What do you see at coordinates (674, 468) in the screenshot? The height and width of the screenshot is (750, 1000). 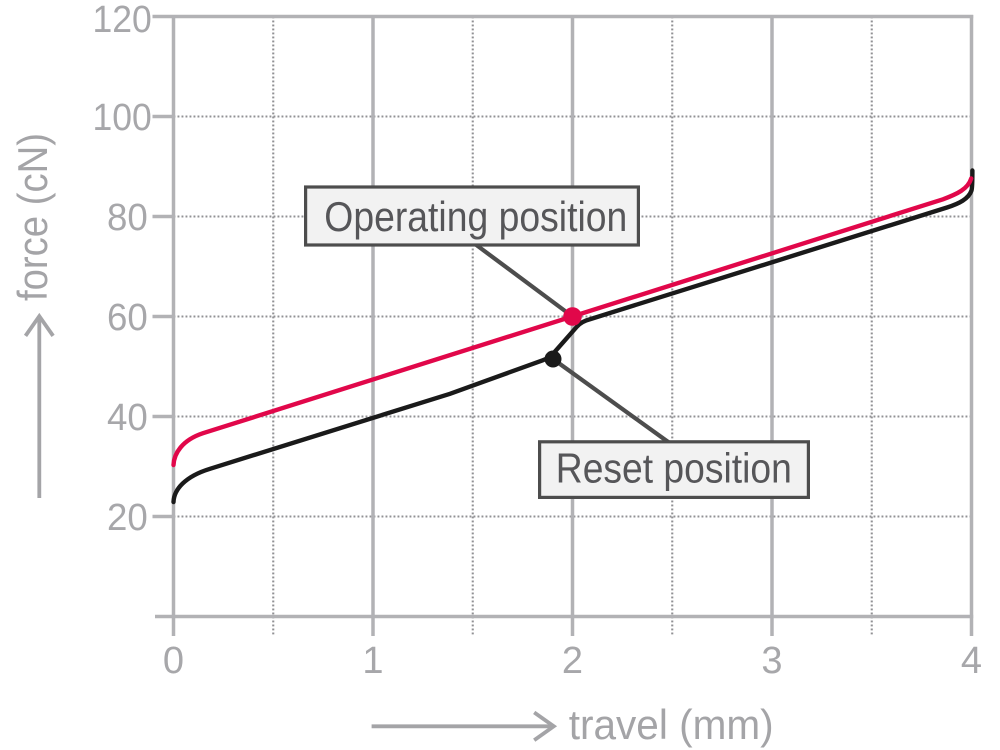 I see `svg-text: Reset position` at bounding box center [674, 468].